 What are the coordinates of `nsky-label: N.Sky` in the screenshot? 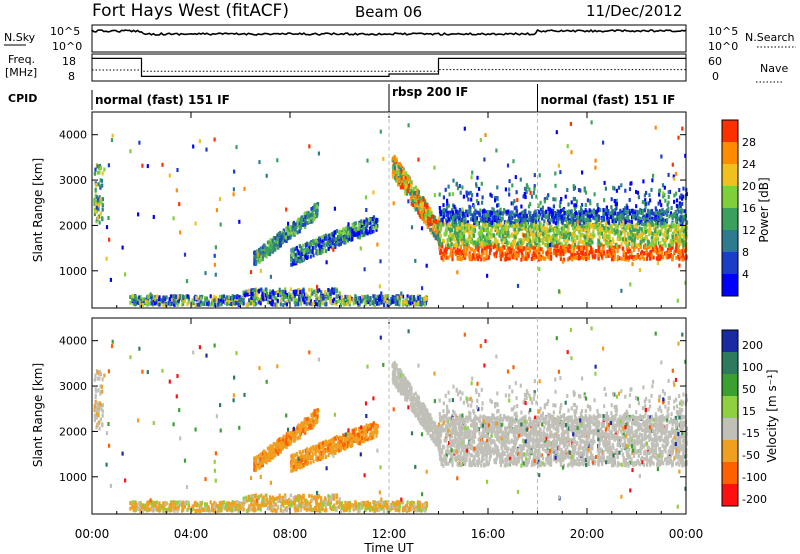 It's located at (20, 37).